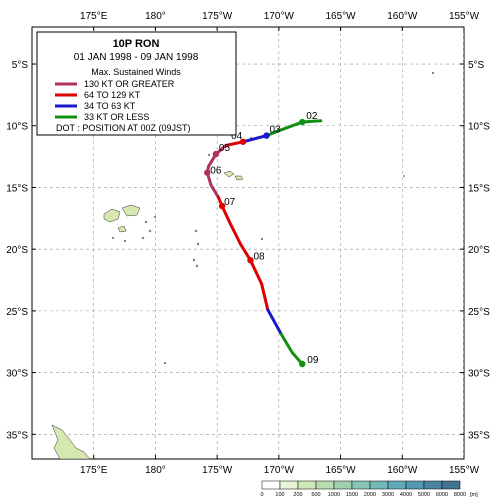 Image resolution: width=500 pixels, height=500 pixels. What do you see at coordinates (216, 171) in the screenshot?
I see `day-label-06: 06` at bounding box center [216, 171].